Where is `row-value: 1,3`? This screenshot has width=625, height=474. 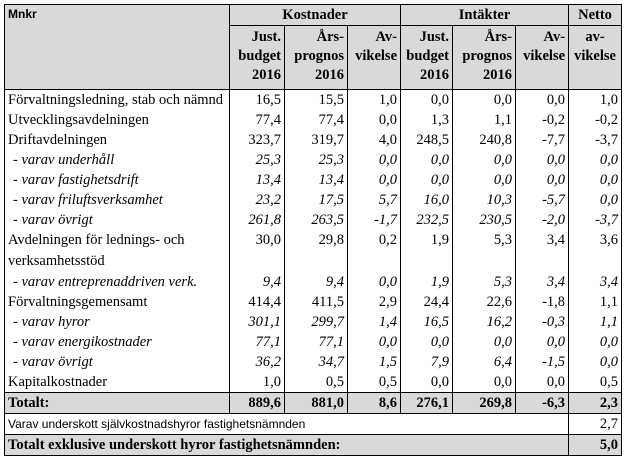 row-value: 1,3 is located at coordinates (427, 120).